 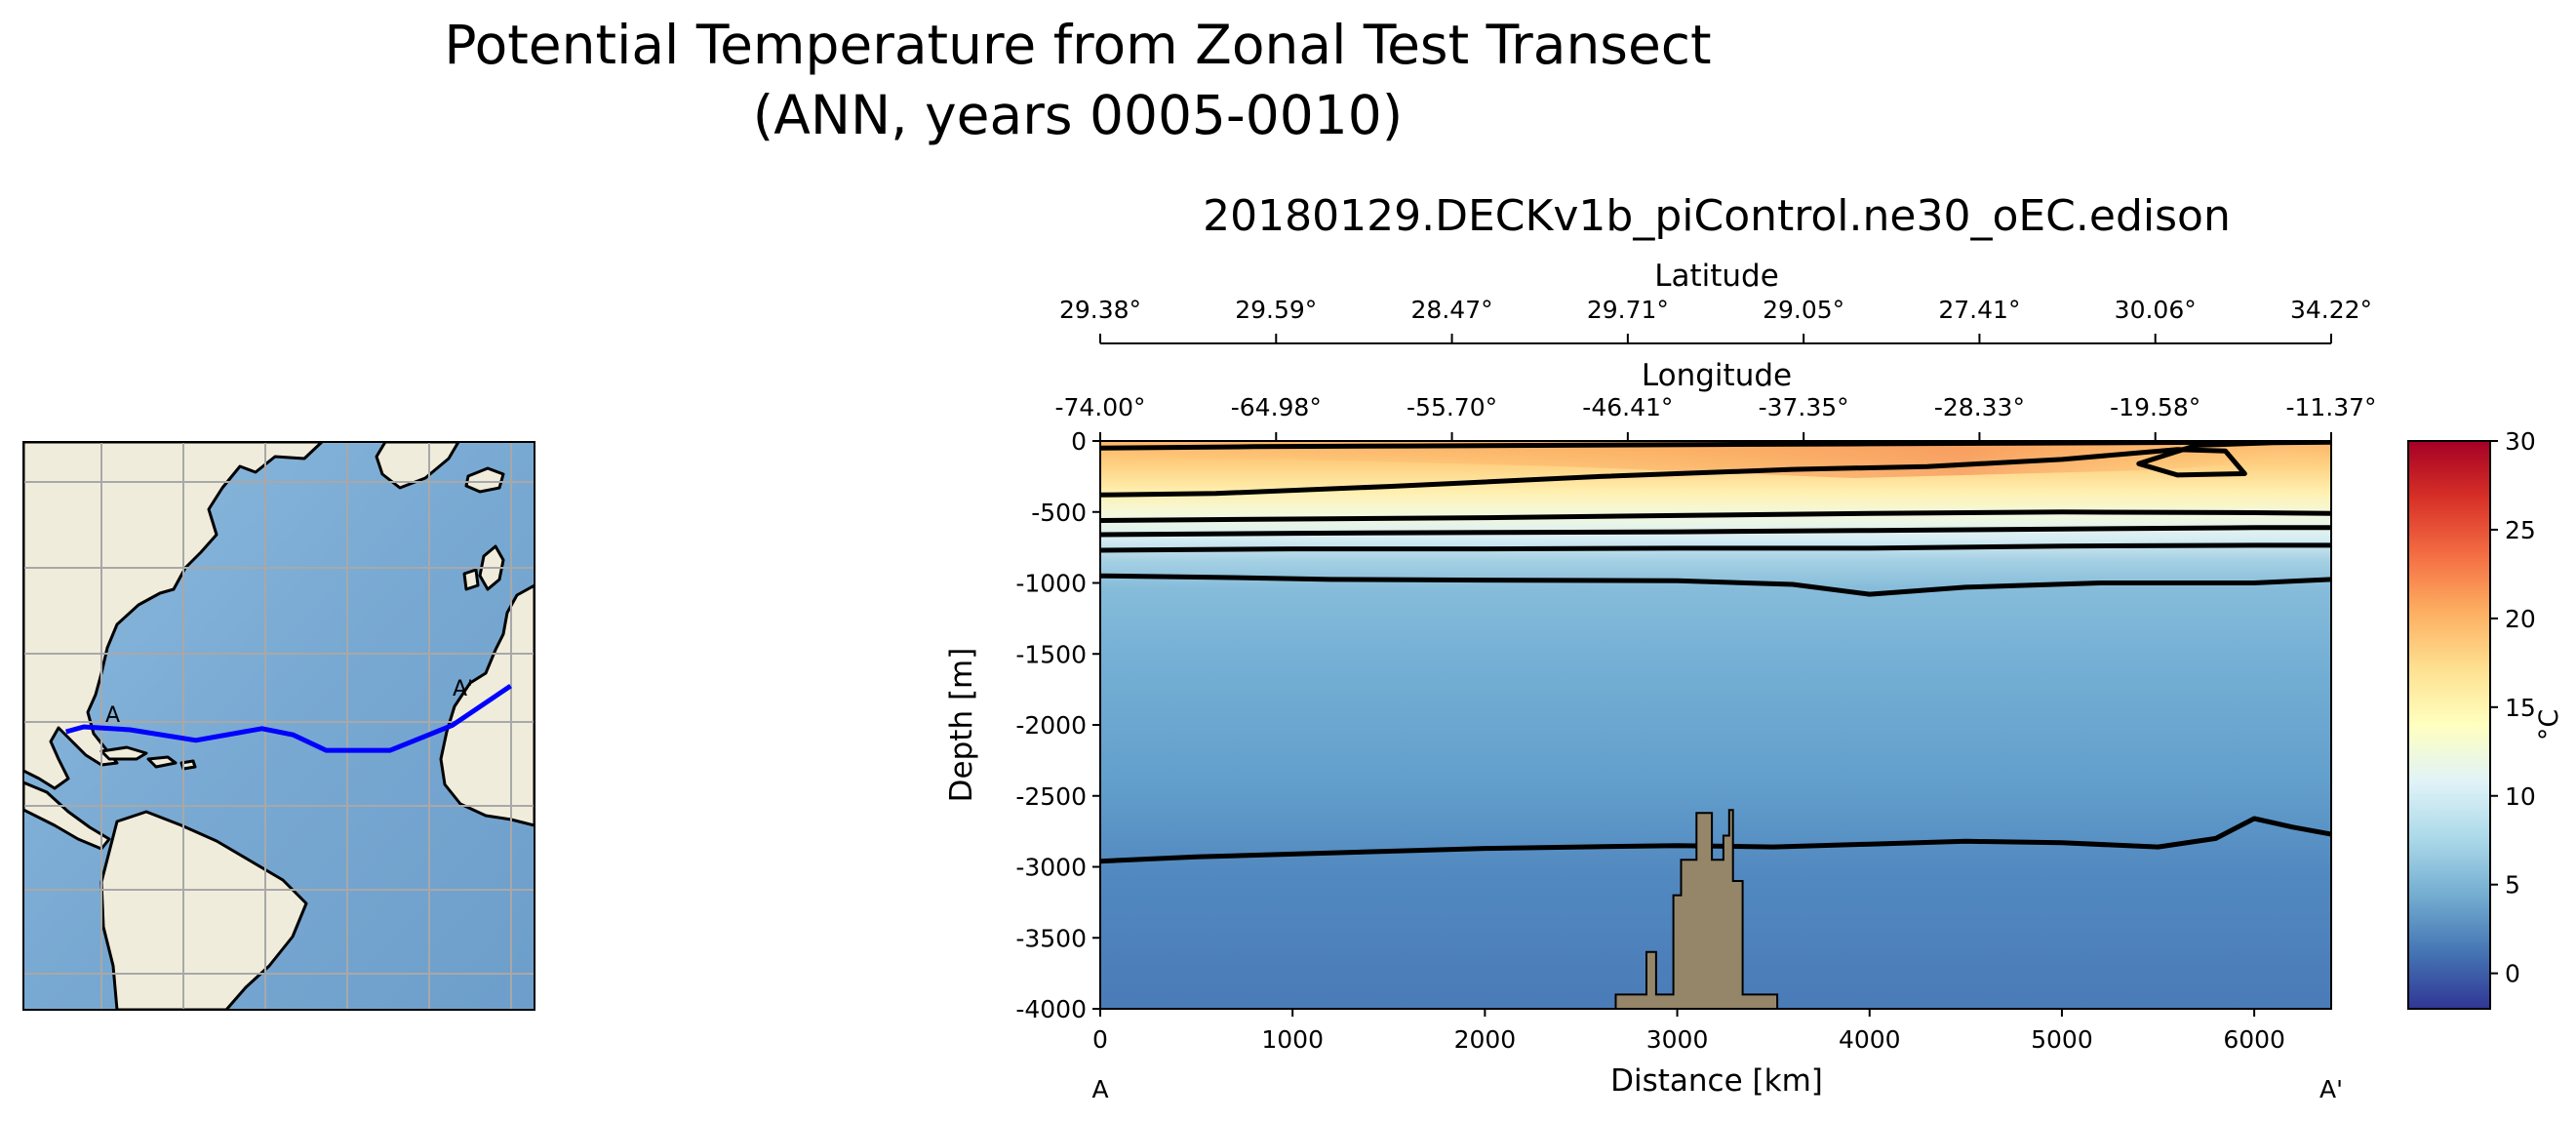 I want to click on x-axis: 0 1000 2000 3000 4000 5000 6000, so click(x=1688, y=1031).